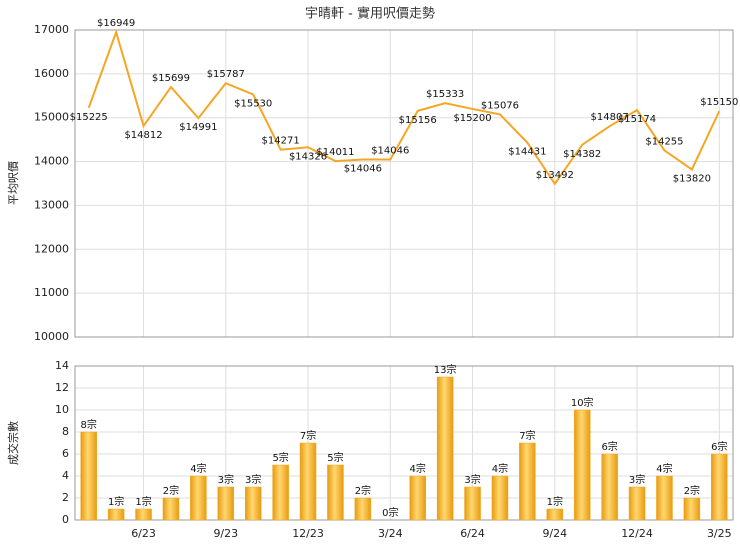 The height and width of the screenshot is (550, 740). I want to click on y-axis-label: 成交宗數, so click(13, 443).